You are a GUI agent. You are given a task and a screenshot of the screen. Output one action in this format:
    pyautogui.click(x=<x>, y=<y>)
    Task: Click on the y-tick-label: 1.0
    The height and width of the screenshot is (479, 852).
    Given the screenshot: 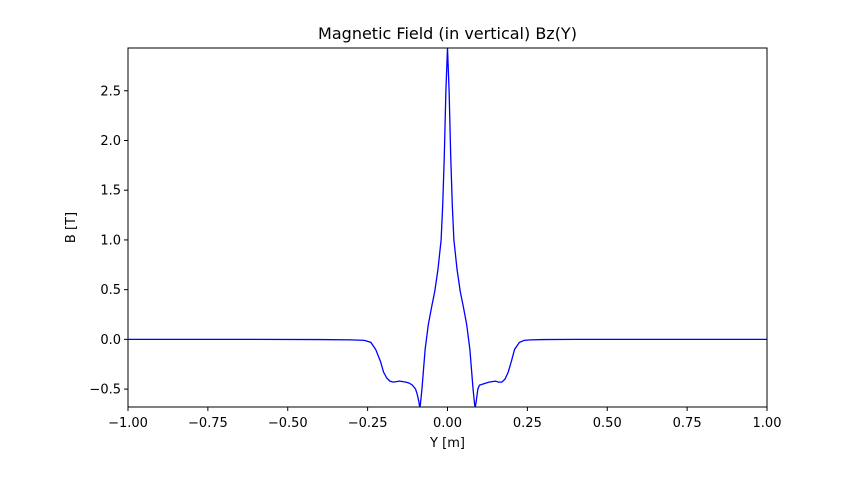 What is the action you would take?
    pyautogui.click(x=110, y=240)
    